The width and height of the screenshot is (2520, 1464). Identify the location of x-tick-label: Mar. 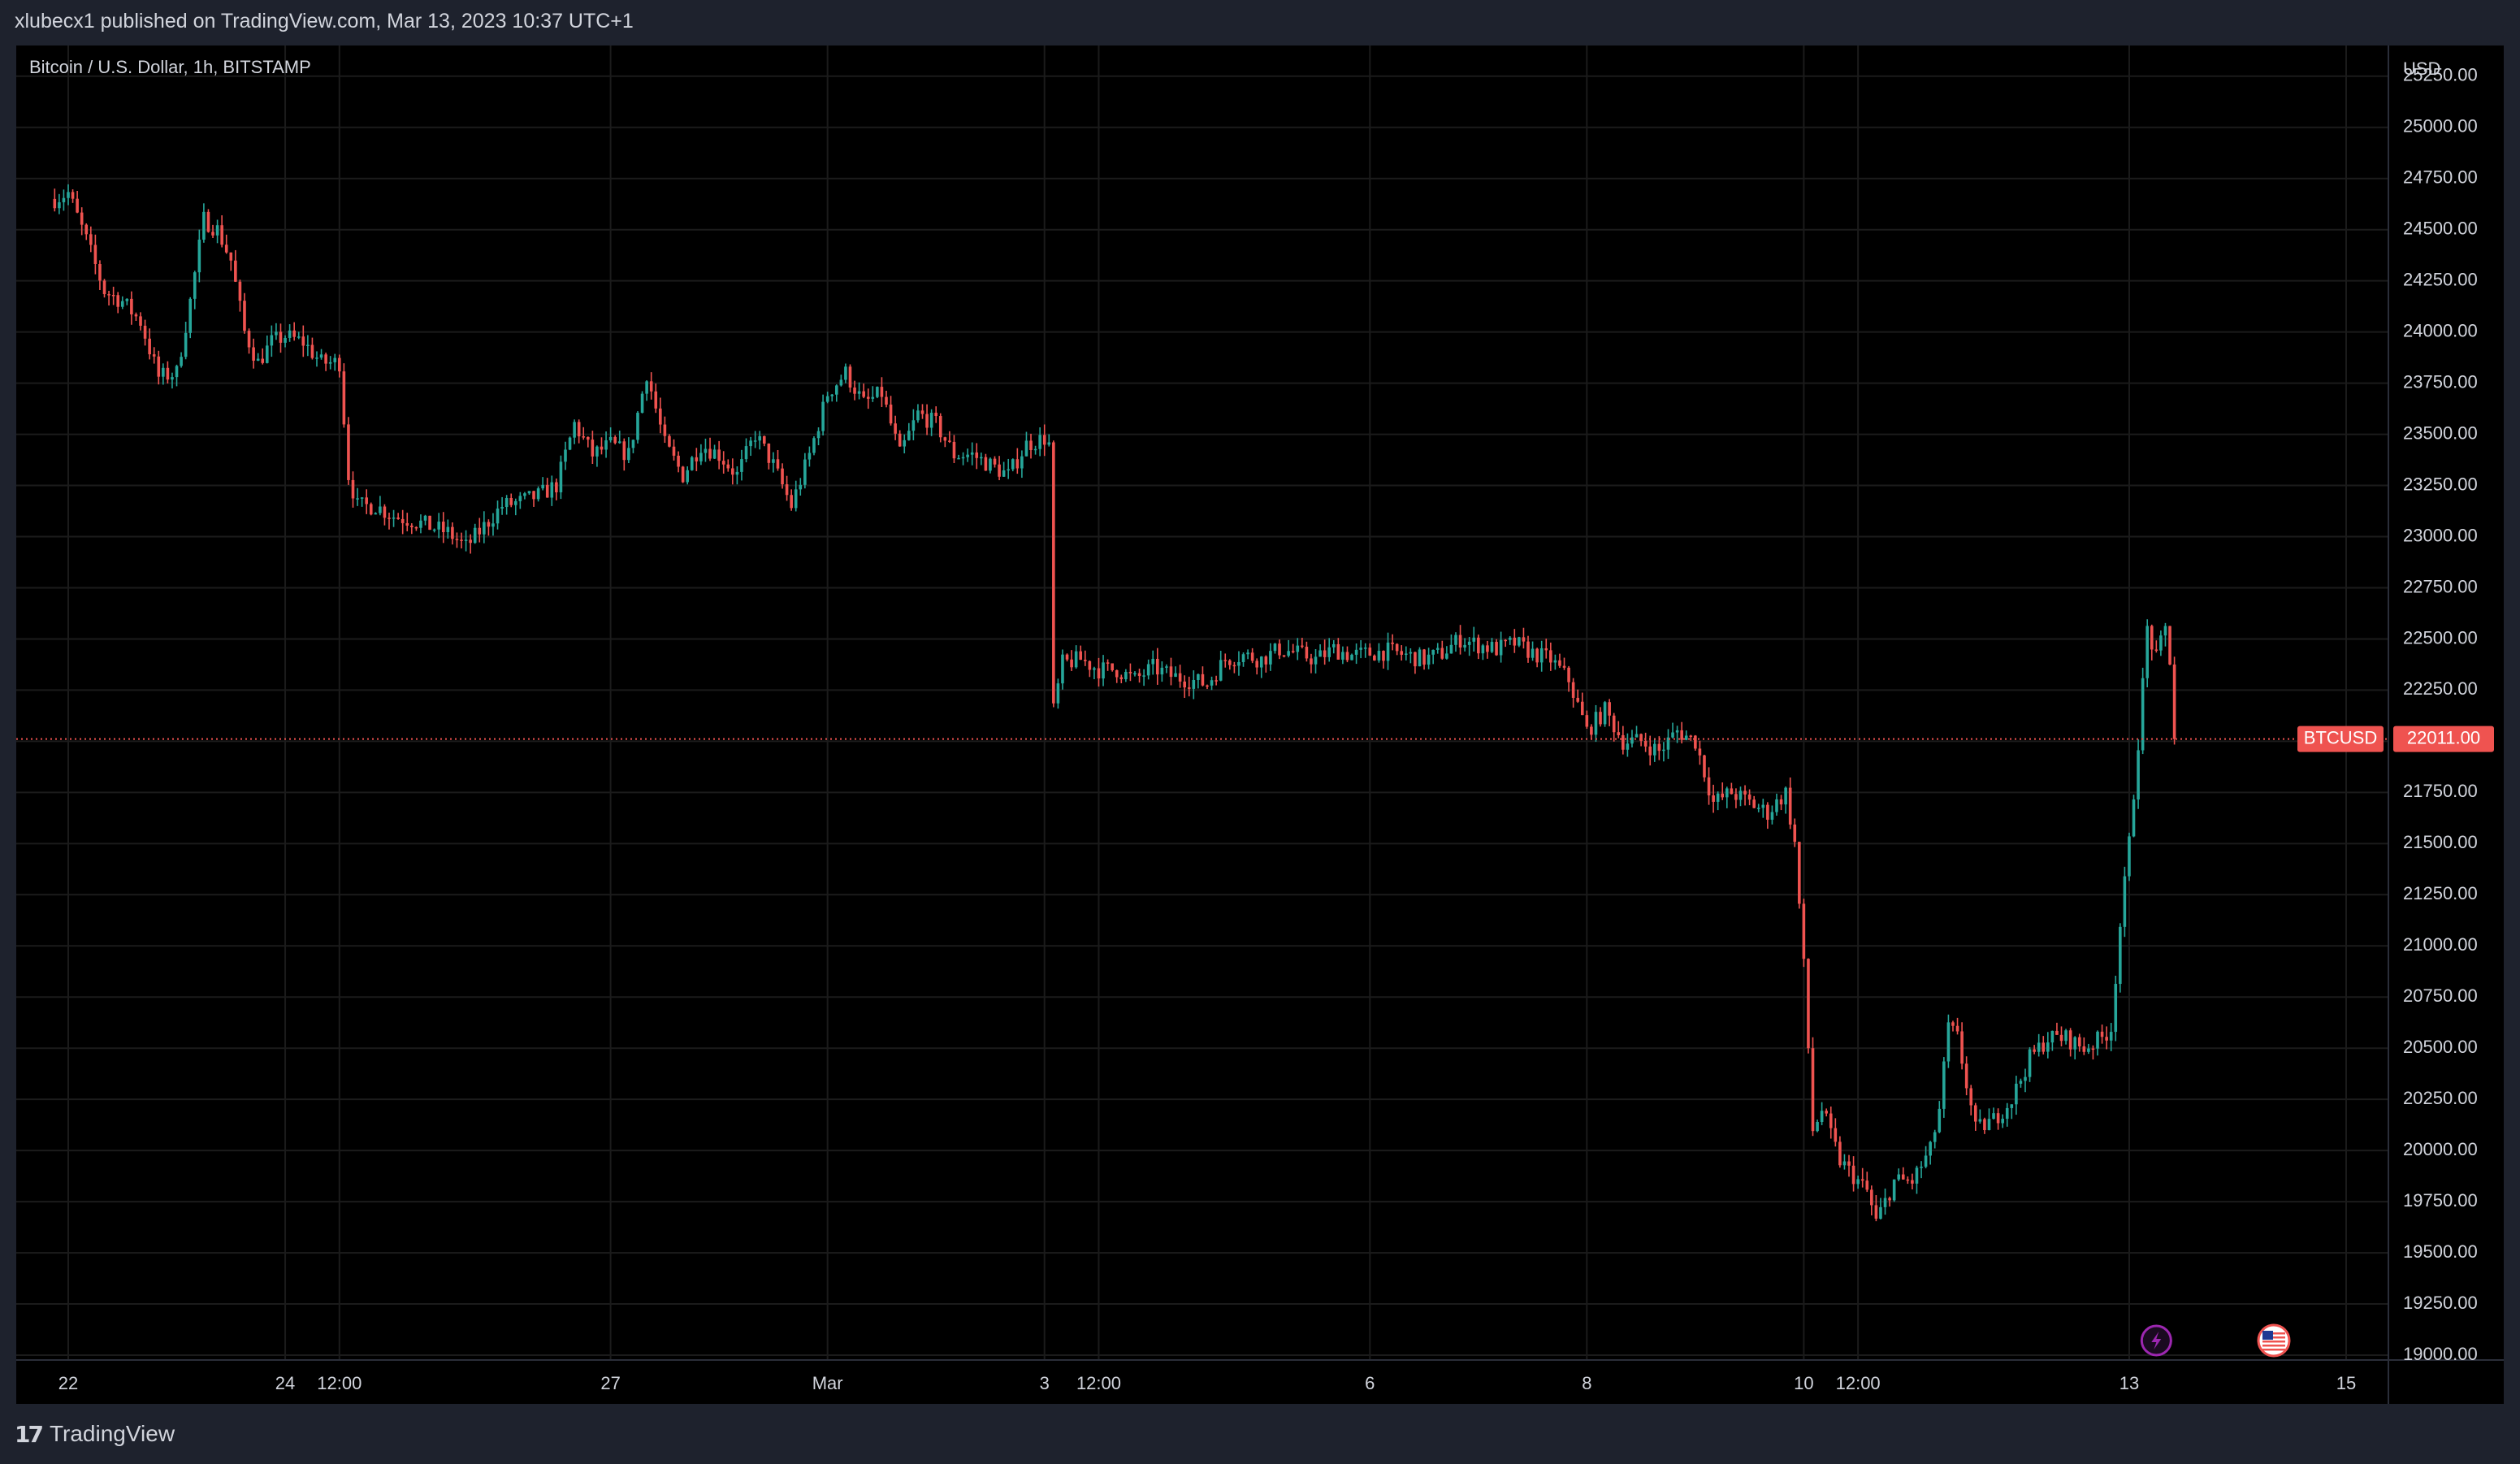
(828, 1383).